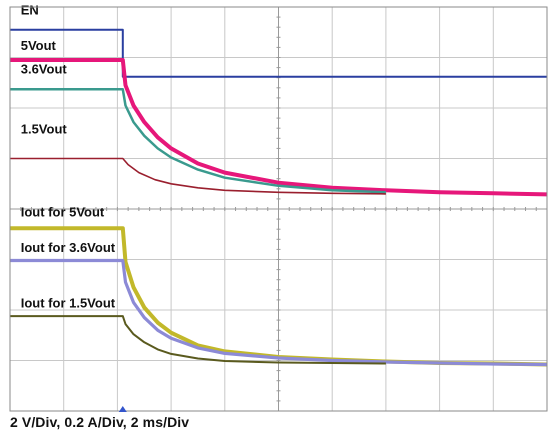 This screenshot has height=433, width=550. What do you see at coordinates (30, 10) in the screenshot?
I see `trace-label: EN` at bounding box center [30, 10].